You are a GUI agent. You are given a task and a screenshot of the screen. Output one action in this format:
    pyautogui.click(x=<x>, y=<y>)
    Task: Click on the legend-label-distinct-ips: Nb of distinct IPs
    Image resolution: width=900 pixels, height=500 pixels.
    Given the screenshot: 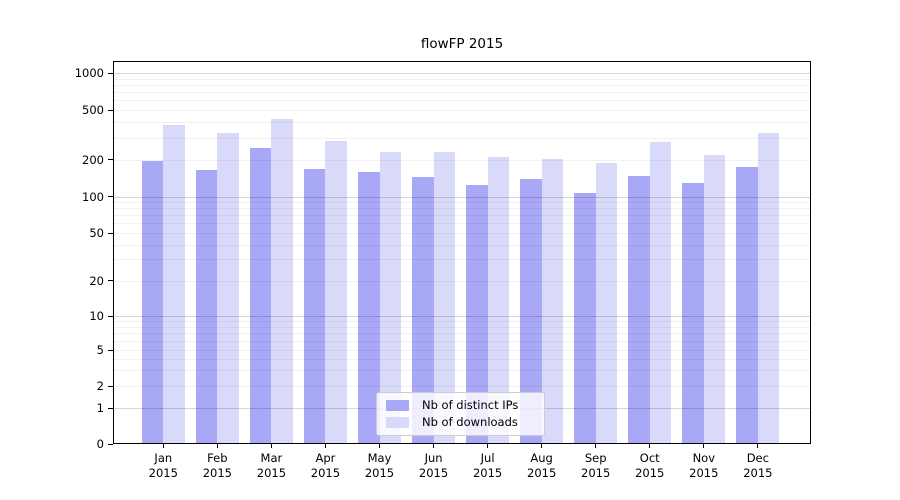 What is the action you would take?
    pyautogui.click(x=470, y=405)
    